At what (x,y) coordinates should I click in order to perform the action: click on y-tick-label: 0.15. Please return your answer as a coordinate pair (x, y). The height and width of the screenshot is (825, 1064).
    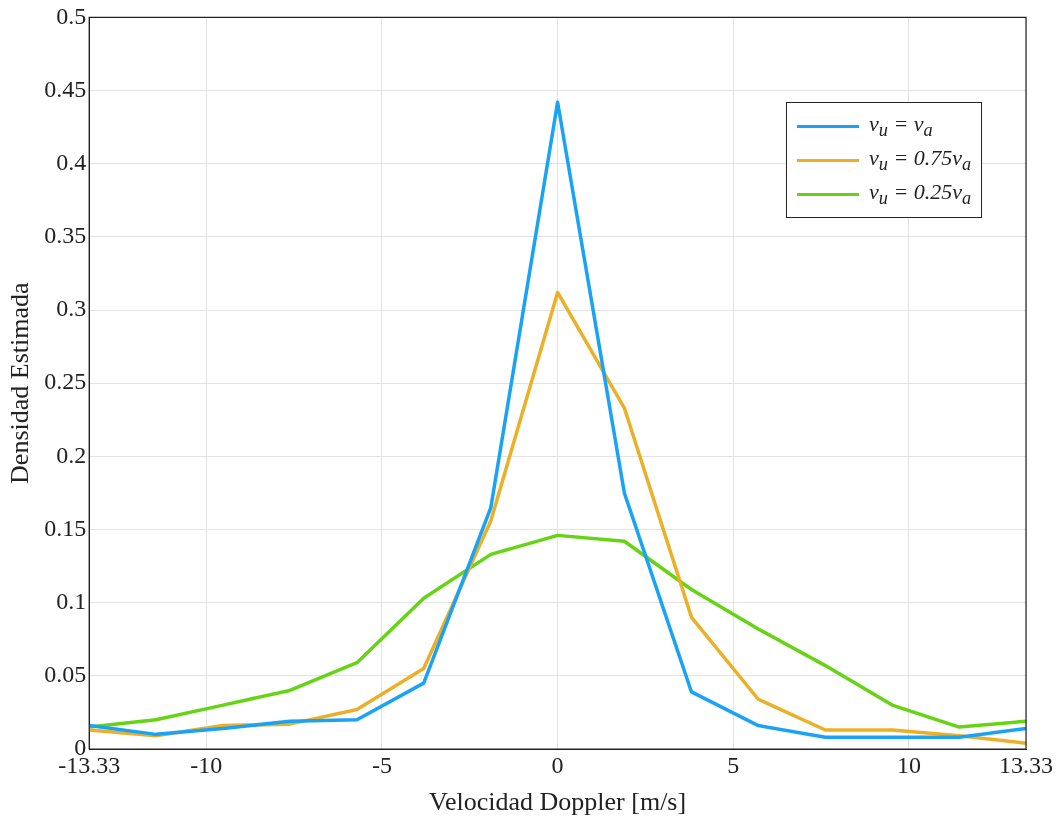
    Looking at the image, I should click on (65, 527).